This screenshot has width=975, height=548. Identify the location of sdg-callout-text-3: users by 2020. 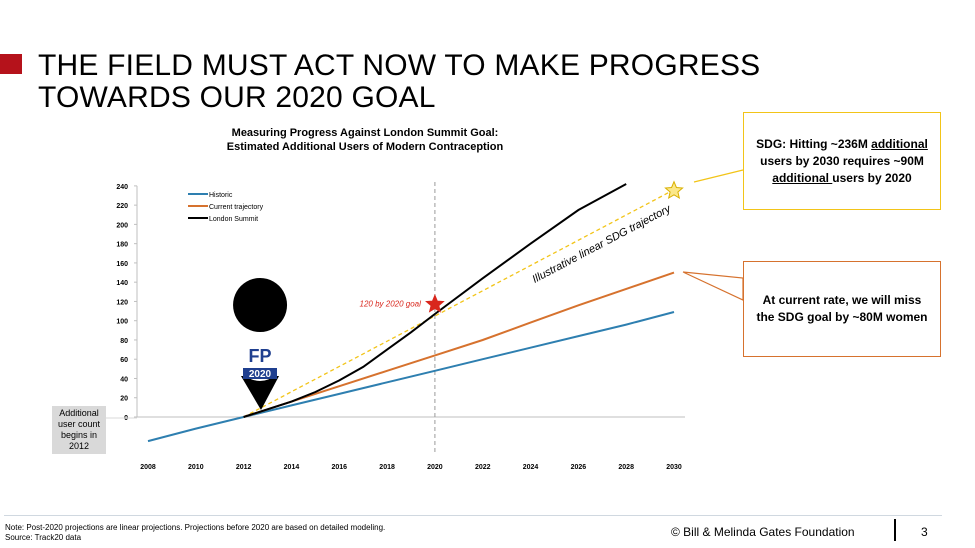
(872, 177).